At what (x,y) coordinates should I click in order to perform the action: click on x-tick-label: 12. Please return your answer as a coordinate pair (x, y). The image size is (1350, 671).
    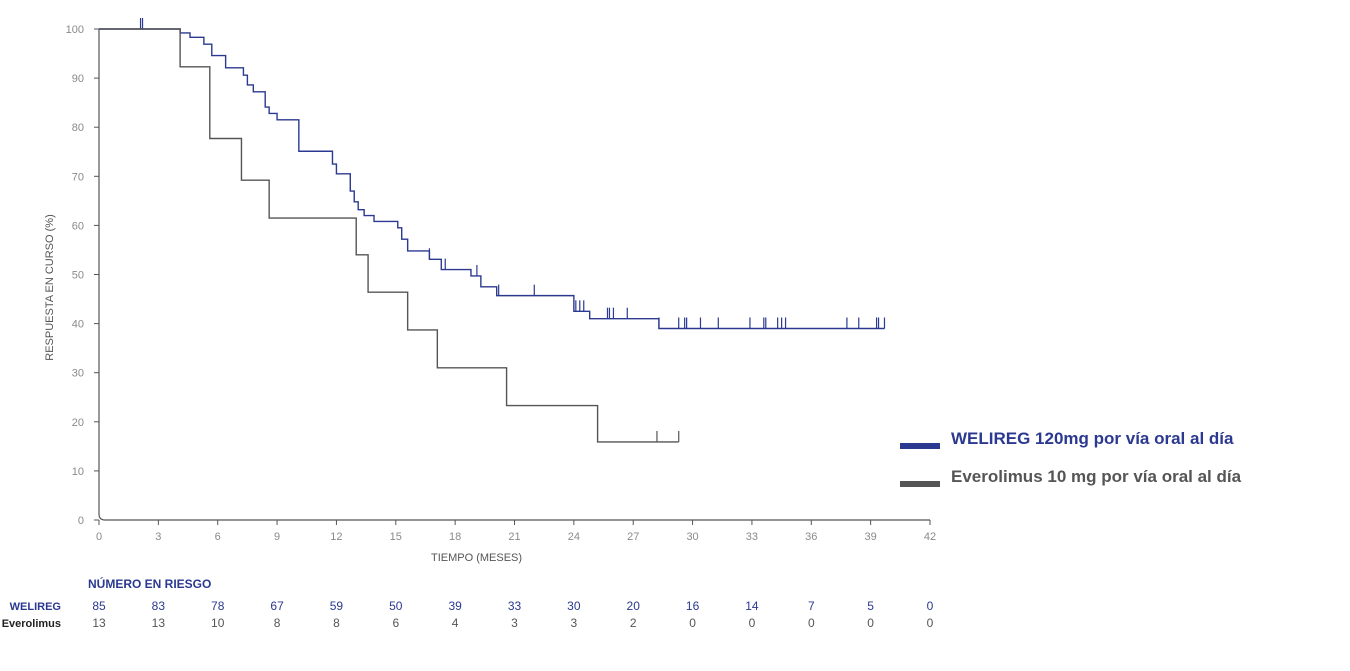
    Looking at the image, I should click on (336, 537).